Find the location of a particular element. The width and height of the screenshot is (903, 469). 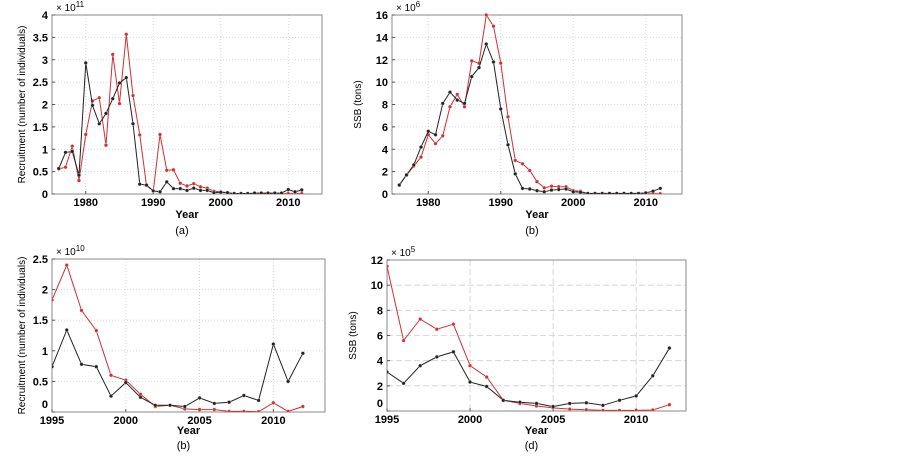

y-exponent-label: × 10⁶ is located at coordinates (408, 7).